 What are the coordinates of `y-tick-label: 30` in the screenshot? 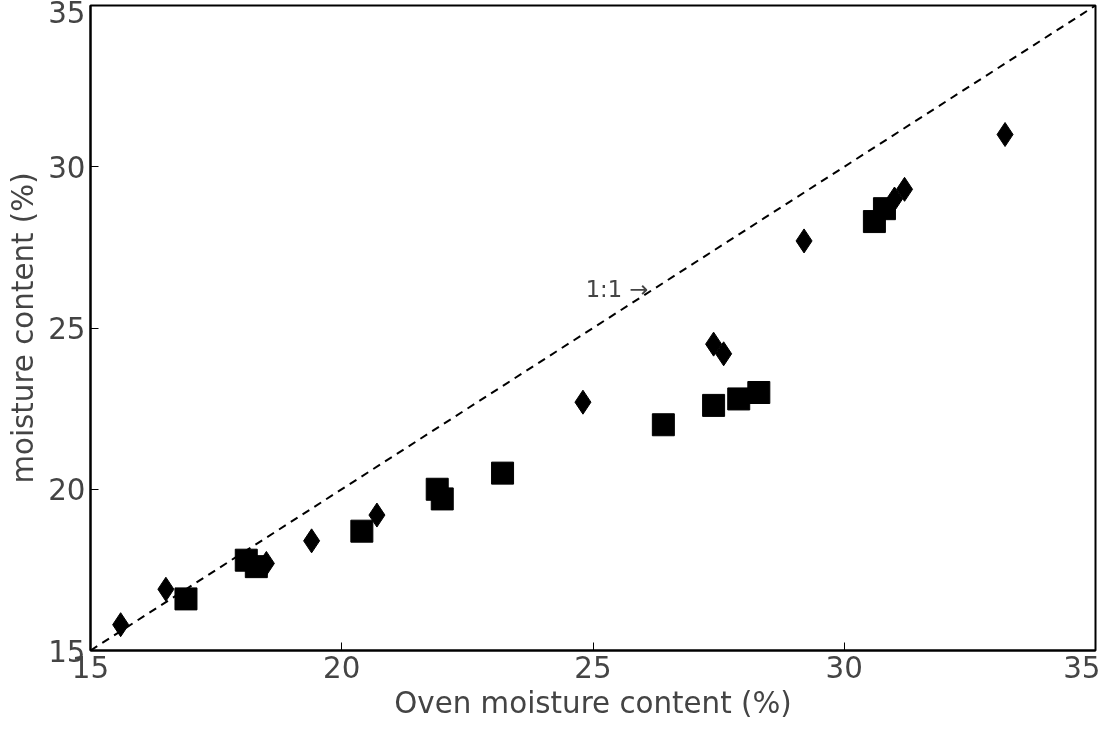 It's located at (67, 167).